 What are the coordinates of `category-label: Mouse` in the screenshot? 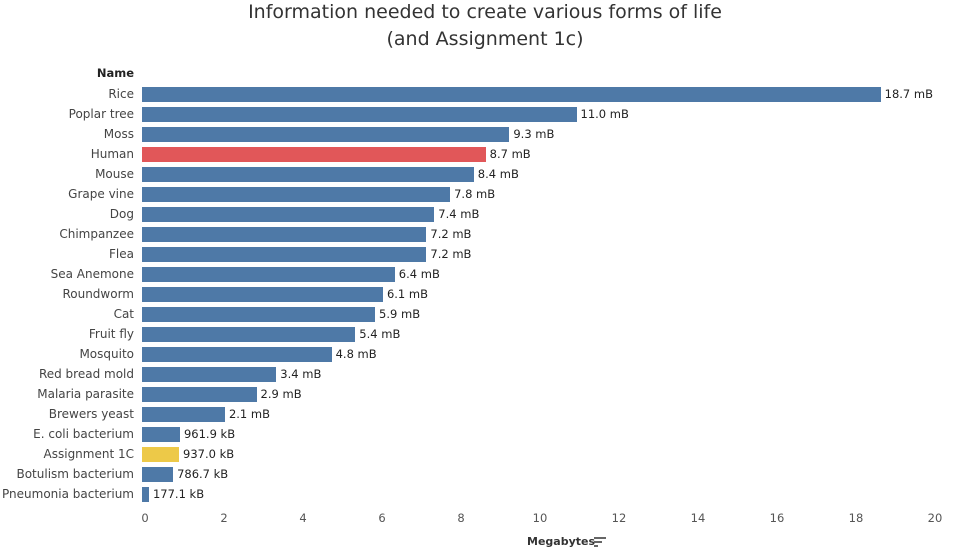 It's located at (114, 174).